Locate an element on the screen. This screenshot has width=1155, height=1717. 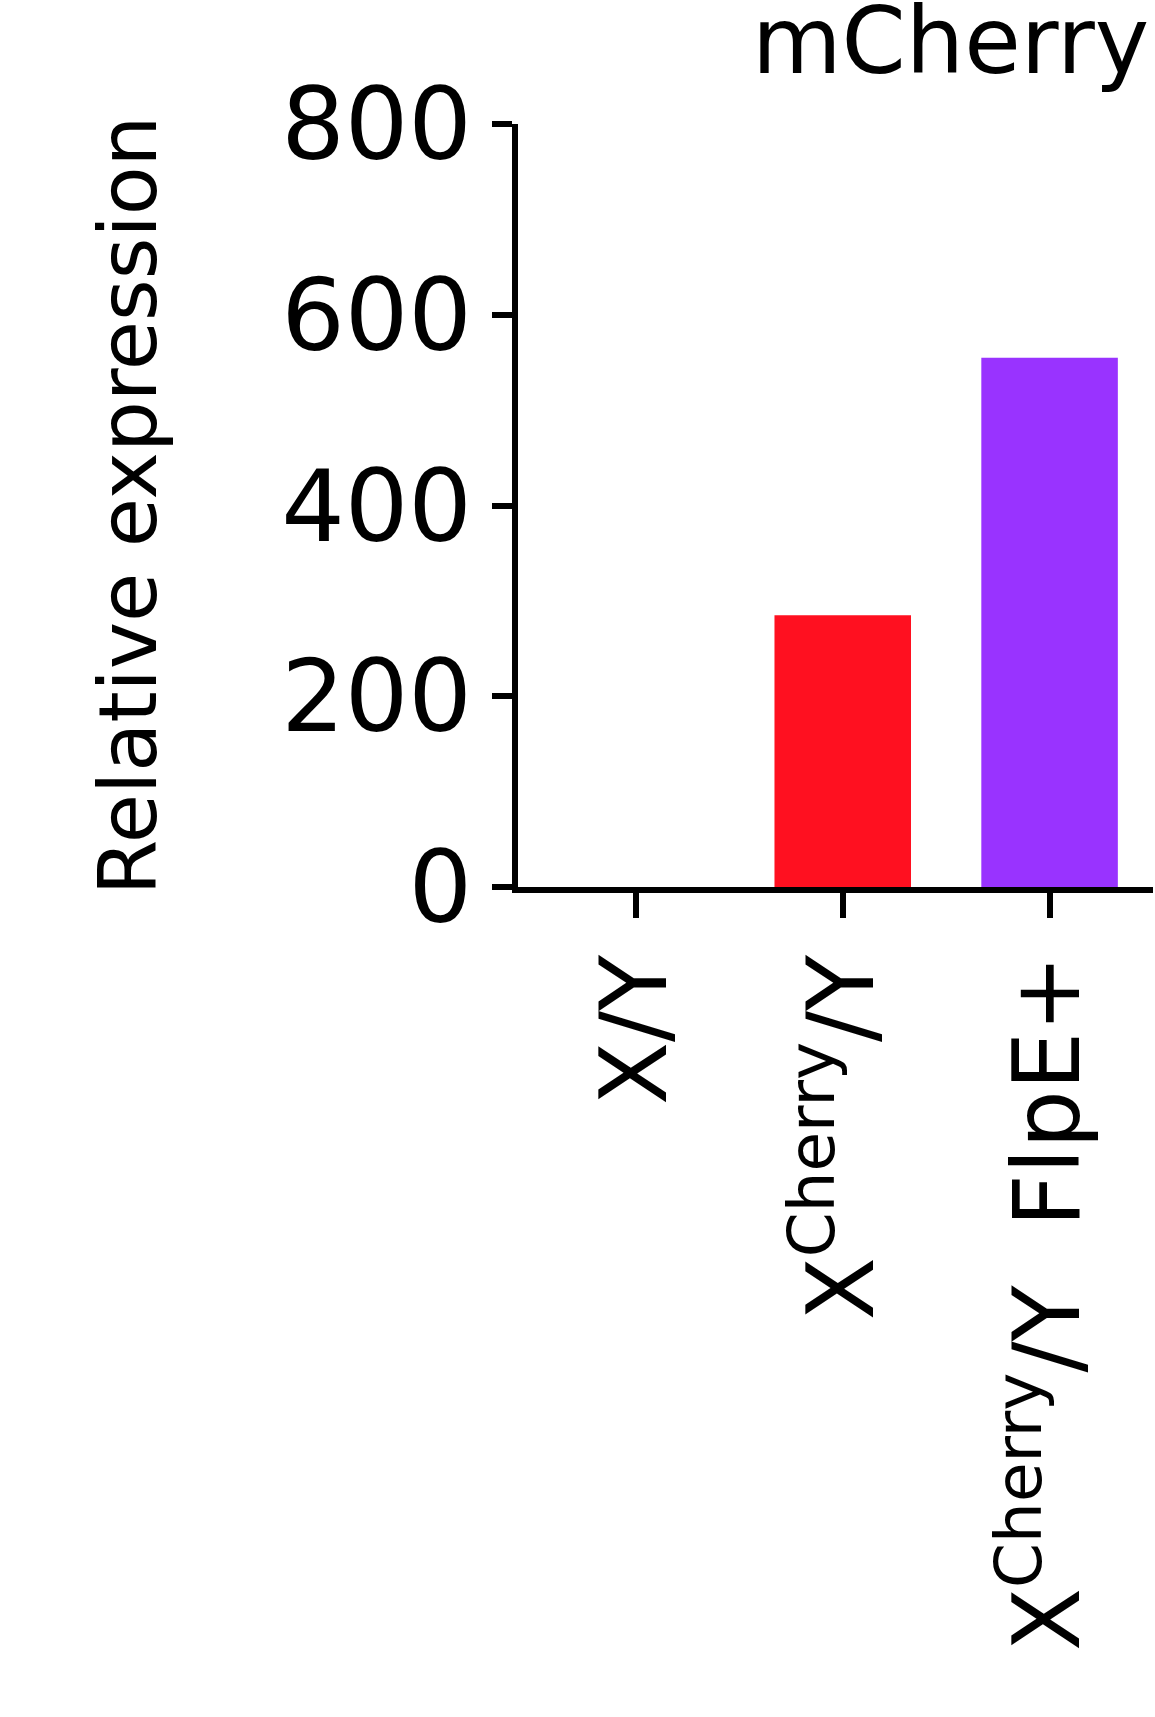
y-tick-label: 200 is located at coordinates (376, 697).